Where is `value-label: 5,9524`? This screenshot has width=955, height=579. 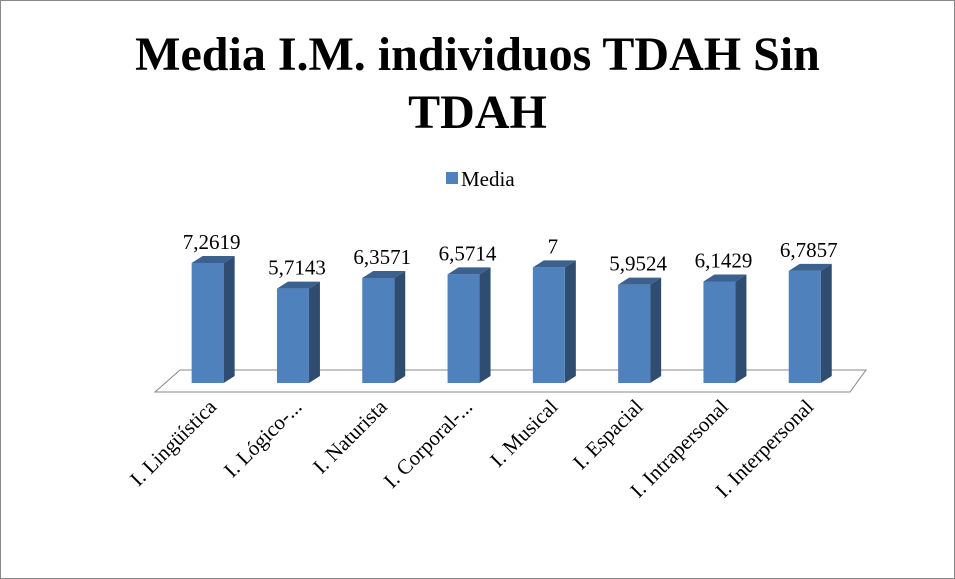
value-label: 5,9524 is located at coordinates (638, 264).